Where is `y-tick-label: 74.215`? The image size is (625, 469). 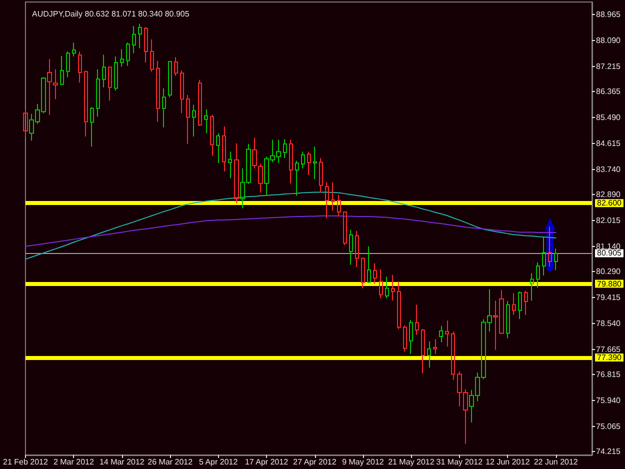
y-tick-label: 74.215 is located at coordinates (609, 451).